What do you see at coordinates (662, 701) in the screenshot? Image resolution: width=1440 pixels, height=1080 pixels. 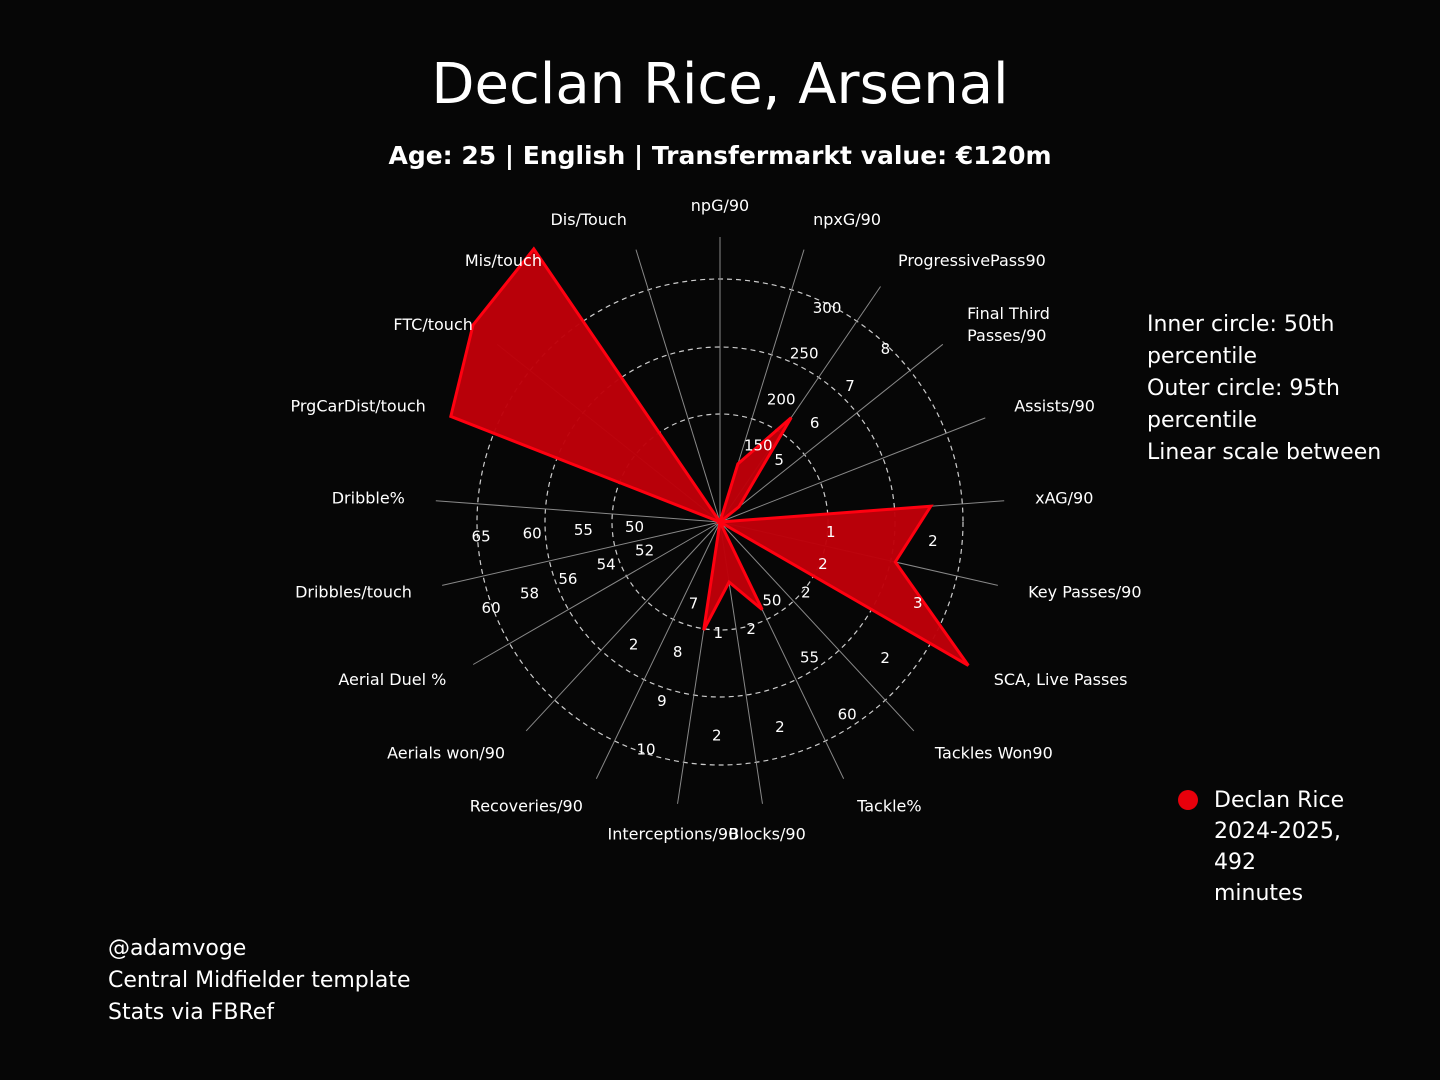 I see `tick-label: 9` at bounding box center [662, 701].